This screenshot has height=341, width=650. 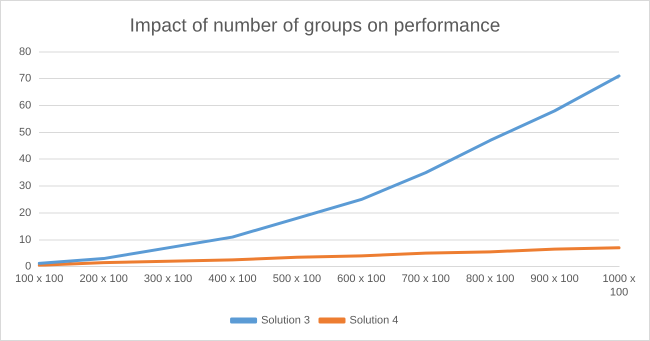 I want to click on y-tick-label: 10, so click(x=25, y=240).